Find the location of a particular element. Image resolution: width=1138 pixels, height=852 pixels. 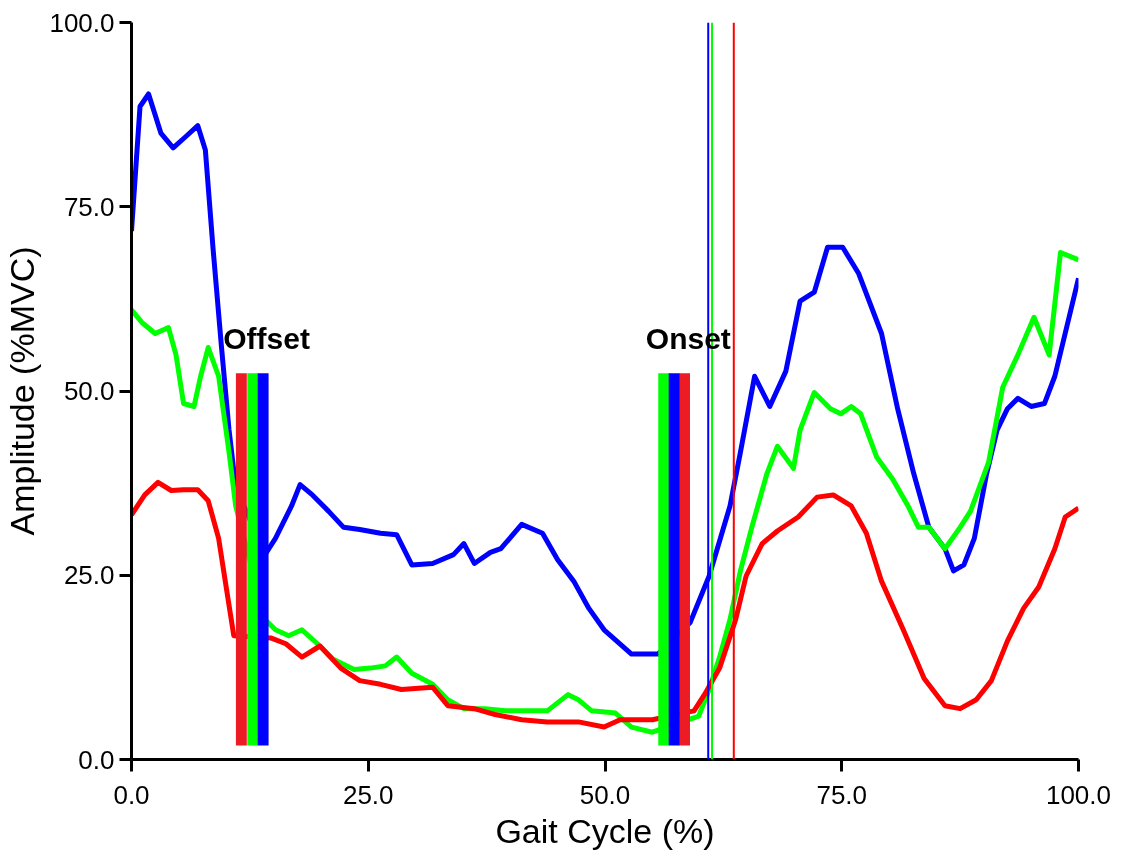

y-tick-label: 0.0 is located at coordinates (96, 759).